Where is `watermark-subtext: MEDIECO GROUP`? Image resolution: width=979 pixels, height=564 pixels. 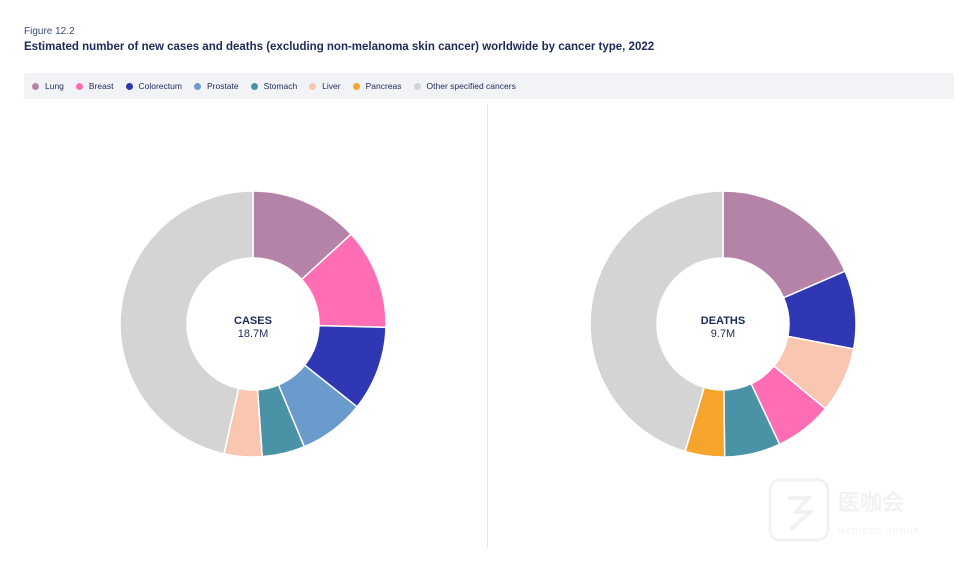 watermark-subtext: MEDIECO GROUP is located at coordinates (879, 531).